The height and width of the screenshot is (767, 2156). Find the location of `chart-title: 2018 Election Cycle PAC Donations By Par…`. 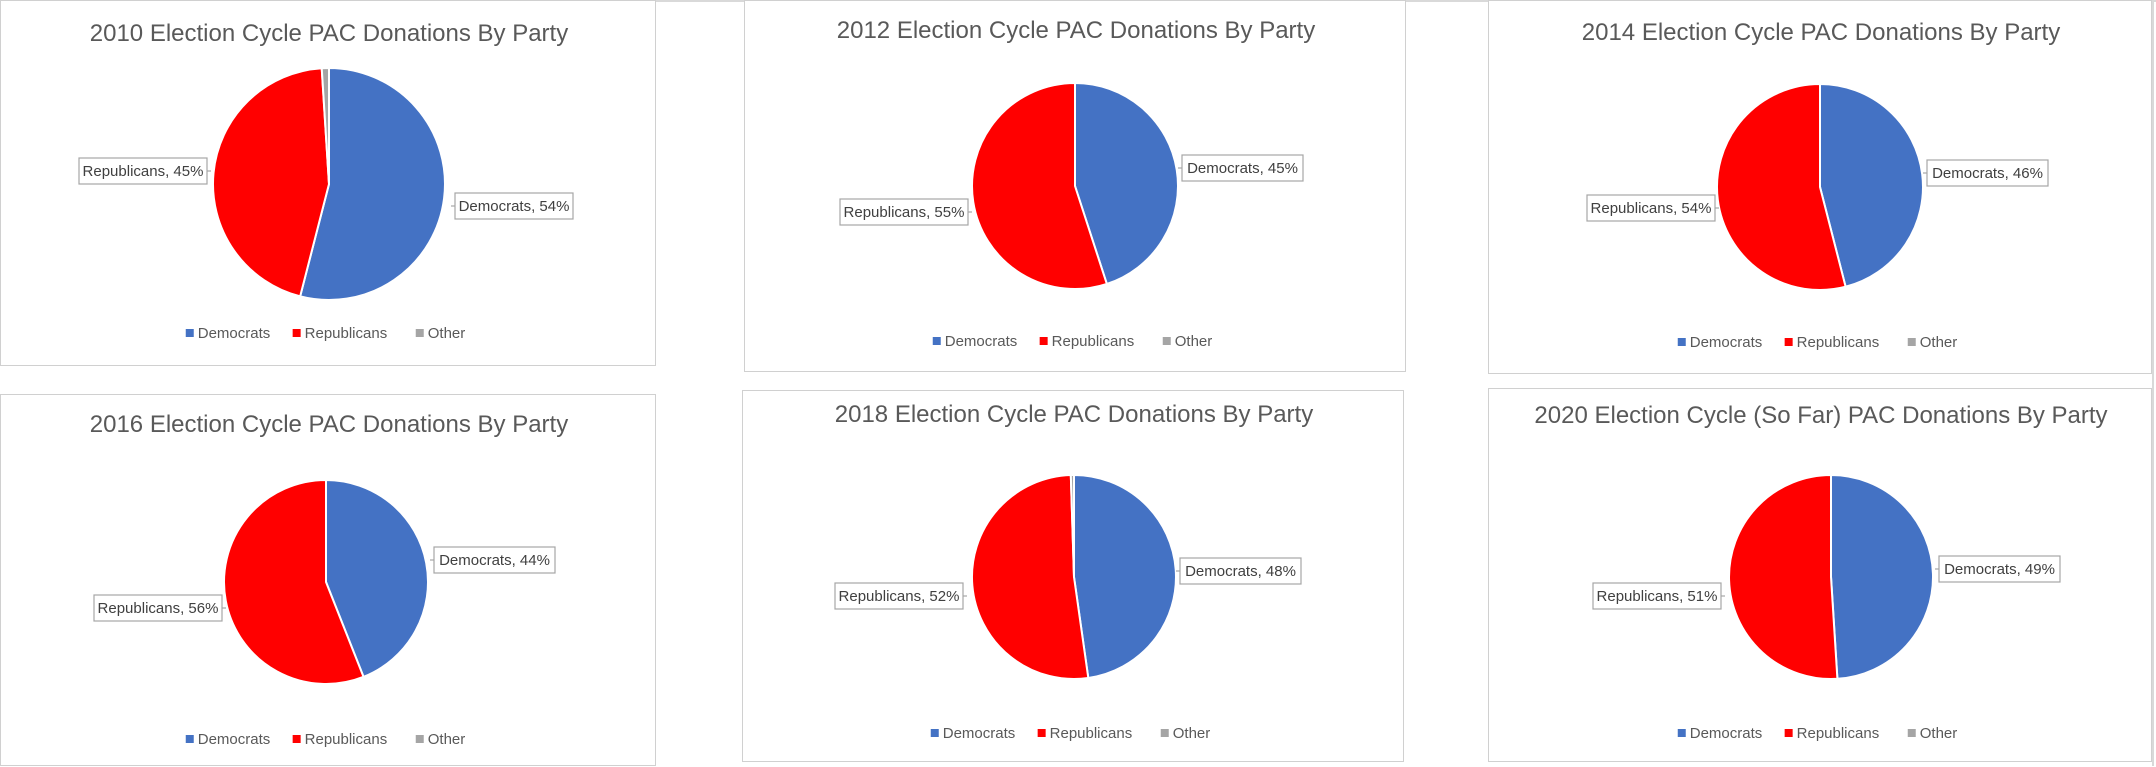

chart-title: 2018 Election Cycle PAC Donations By Par… is located at coordinates (1074, 414).